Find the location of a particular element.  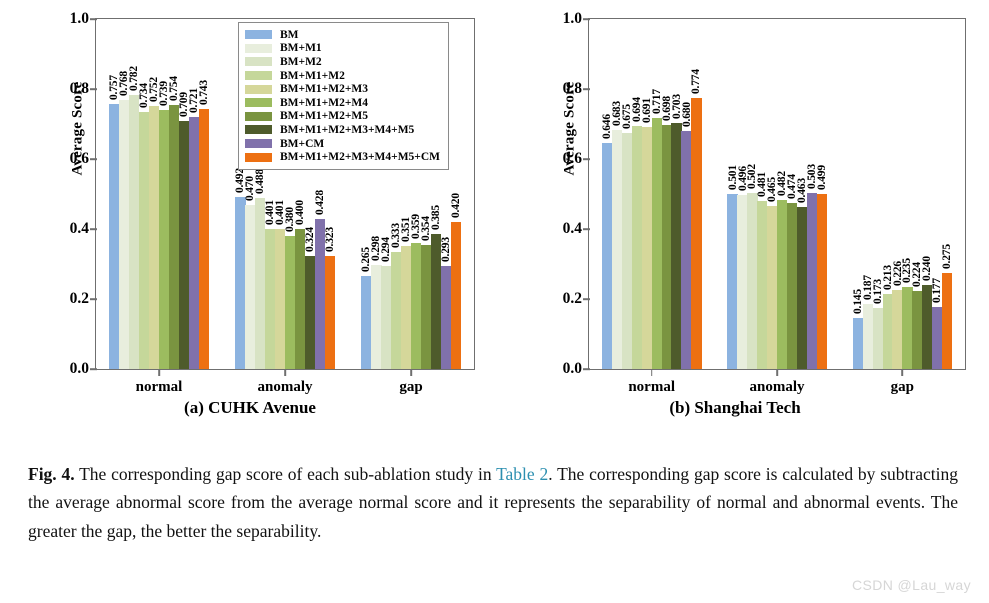

bar: 0.298 is located at coordinates (376, 302).